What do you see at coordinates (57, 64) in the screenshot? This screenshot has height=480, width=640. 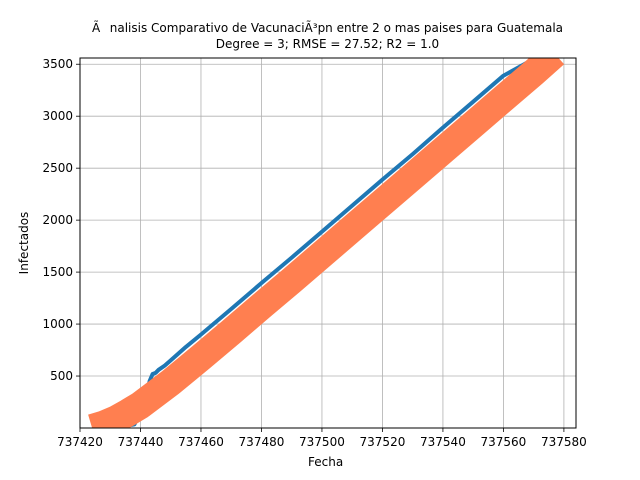 I see `y-tick-label: 3500` at bounding box center [57, 64].